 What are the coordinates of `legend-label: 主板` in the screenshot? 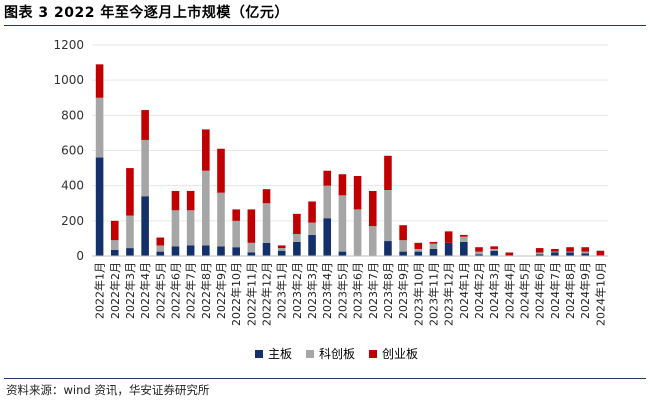 It's located at (280, 354).